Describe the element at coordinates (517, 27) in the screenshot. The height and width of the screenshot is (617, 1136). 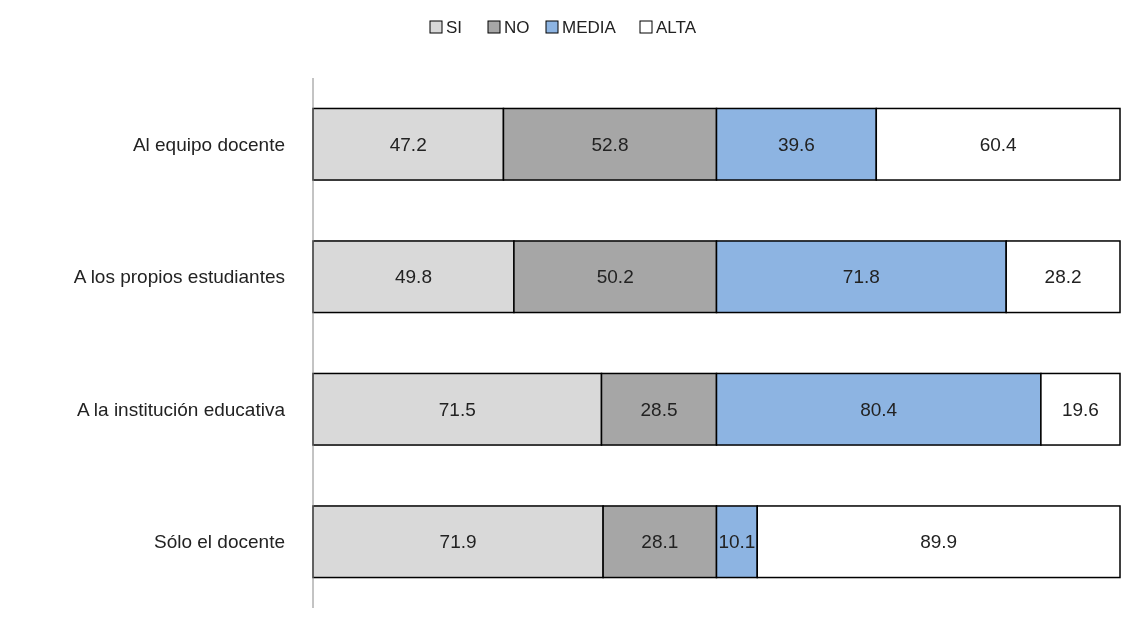
I see `legend-label: NO` at that location.